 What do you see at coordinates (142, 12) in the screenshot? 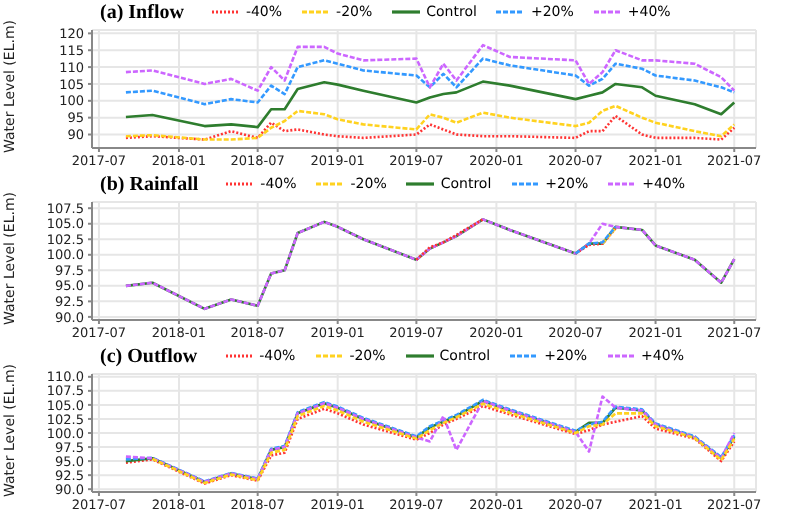
I see `chart-title: (a) Inflow` at bounding box center [142, 12].